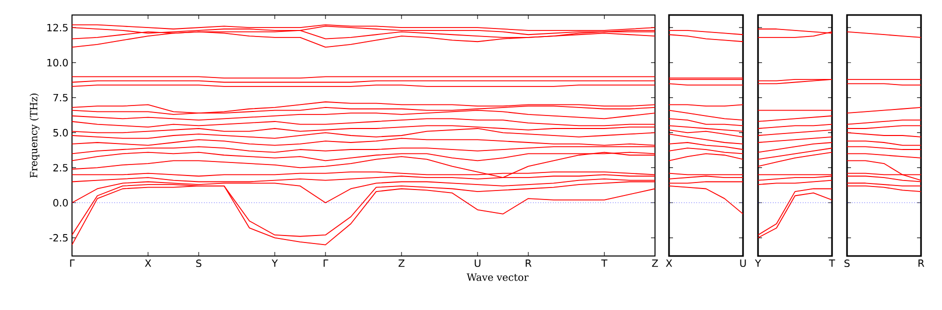  Describe the element at coordinates (57, 28) in the screenshot. I see `y-tick-label: 12.5` at that location.